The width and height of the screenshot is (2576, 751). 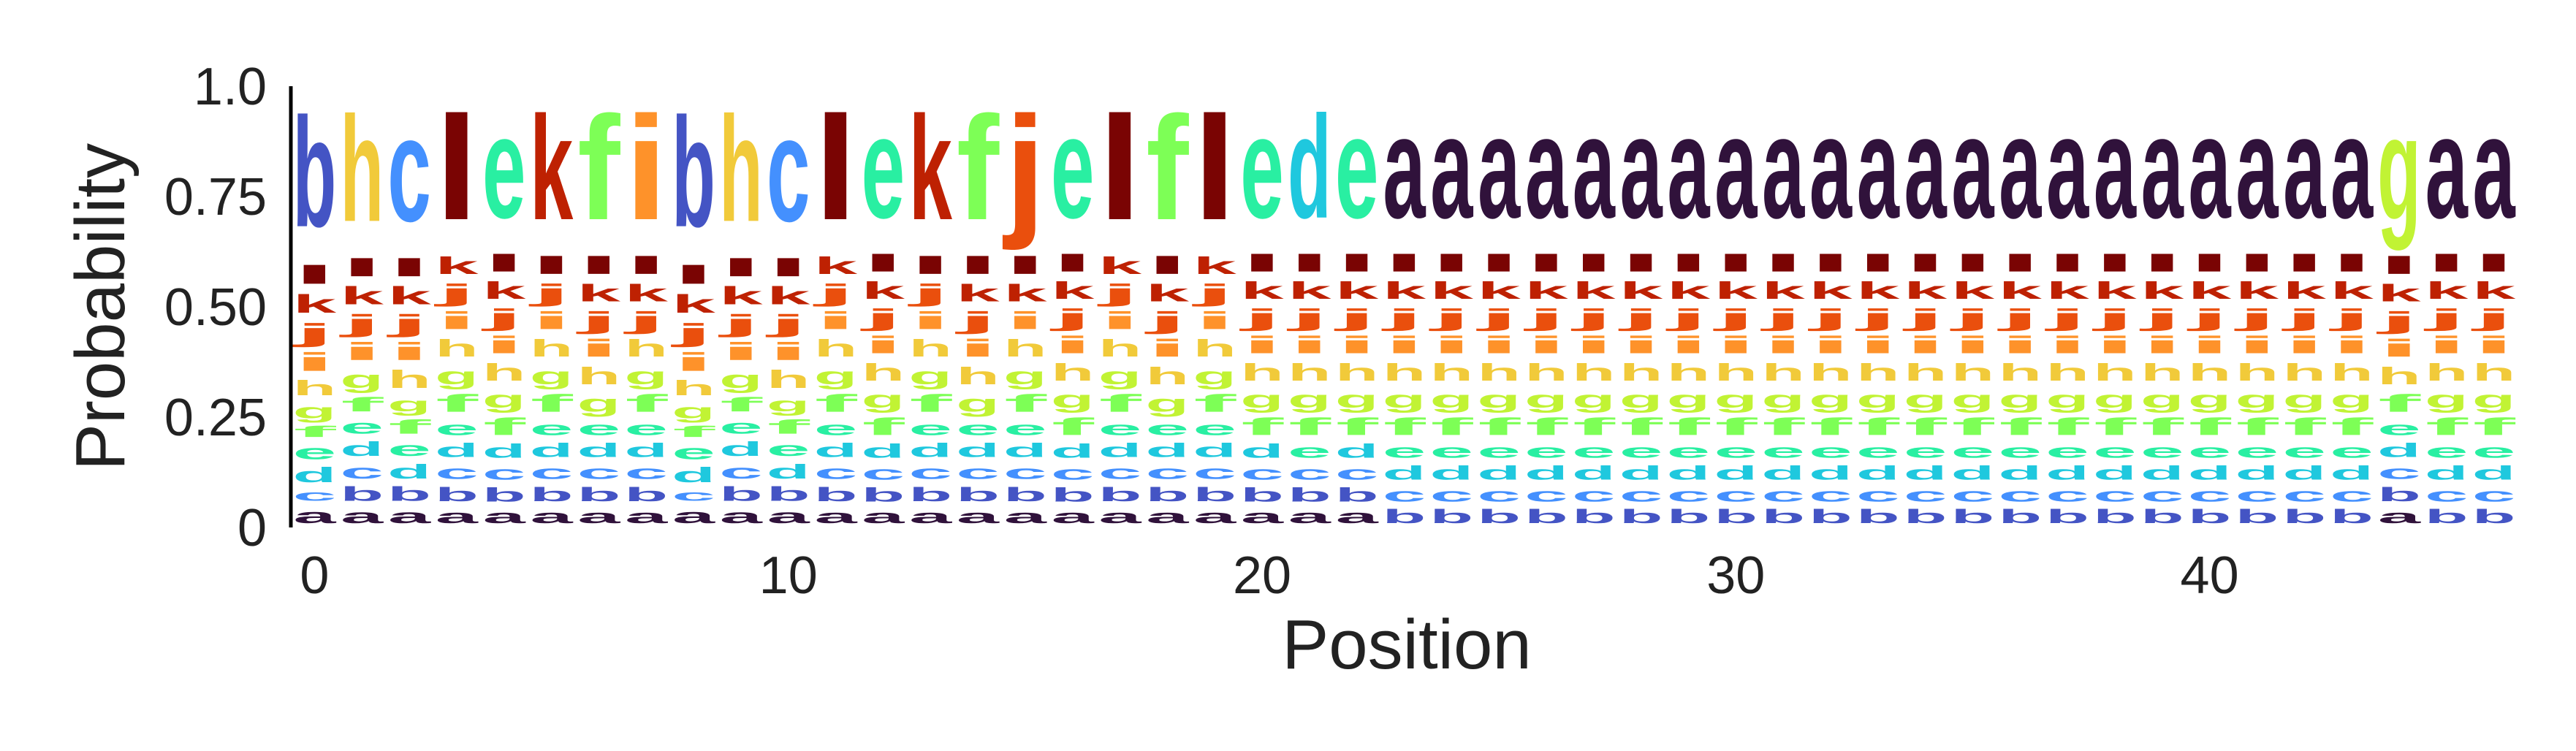 What do you see at coordinates (314, 575) in the screenshot?
I see `x-tick-label: 0` at bounding box center [314, 575].